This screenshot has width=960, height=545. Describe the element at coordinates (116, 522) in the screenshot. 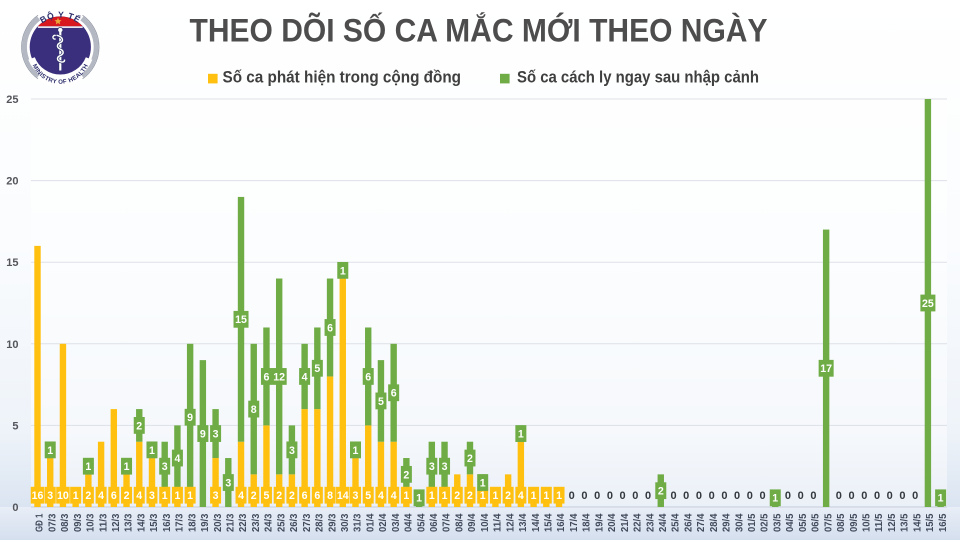

I see `svg-text: 12/3` at that location.